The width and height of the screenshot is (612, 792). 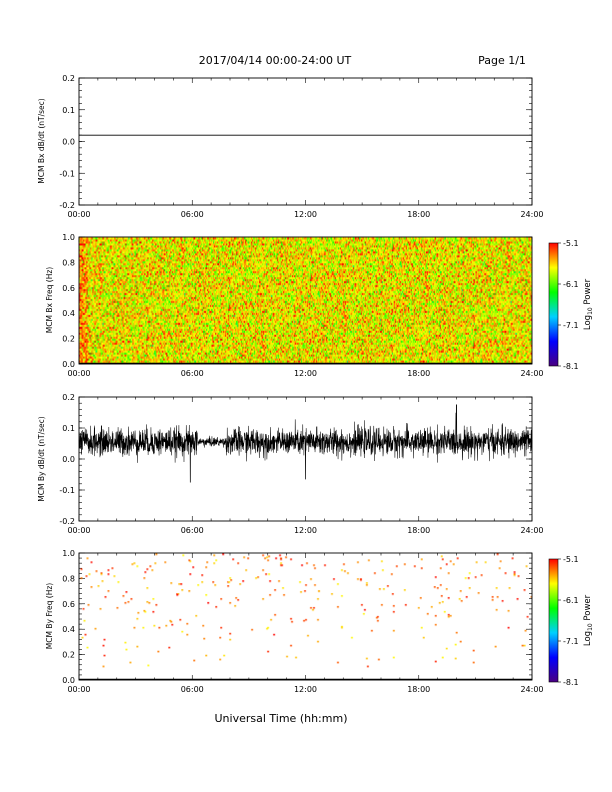 I want to click on panel-2-y-axis: 0.2 0.1 0.0 -0.1 -0.2, so click(x=295, y=459).